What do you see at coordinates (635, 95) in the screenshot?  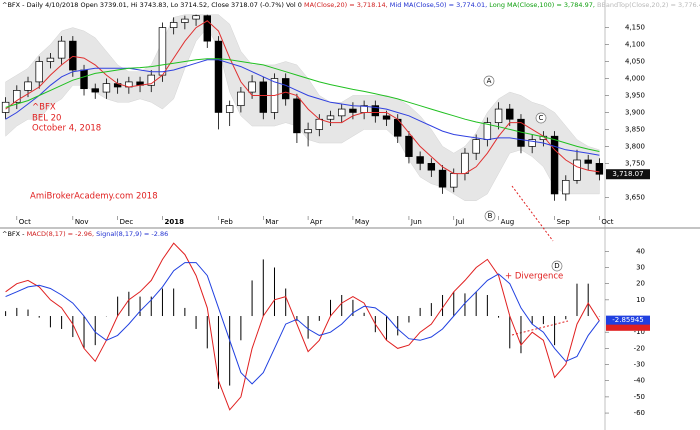 I see `y-tick-label: 3,950` at bounding box center [635, 95].